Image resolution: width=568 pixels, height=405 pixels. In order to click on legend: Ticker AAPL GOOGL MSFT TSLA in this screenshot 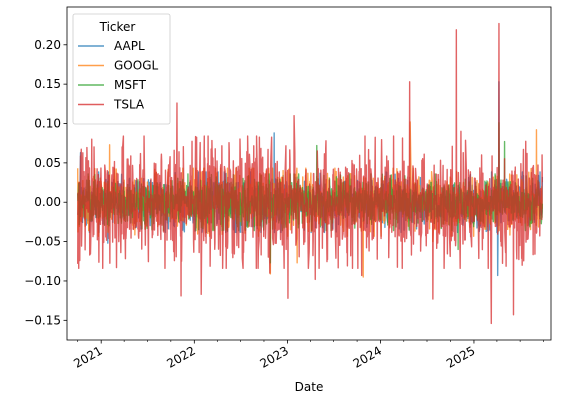, I will do `click(121, 69)`.